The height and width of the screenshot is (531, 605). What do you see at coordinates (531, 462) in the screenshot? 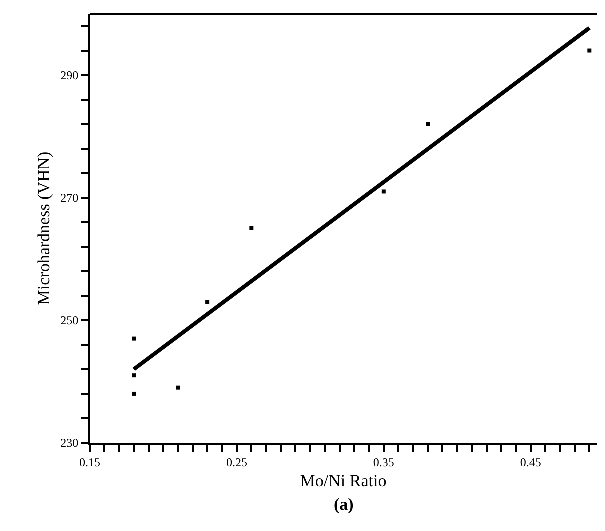
I see `x-tick-label: 0.45` at bounding box center [531, 462].